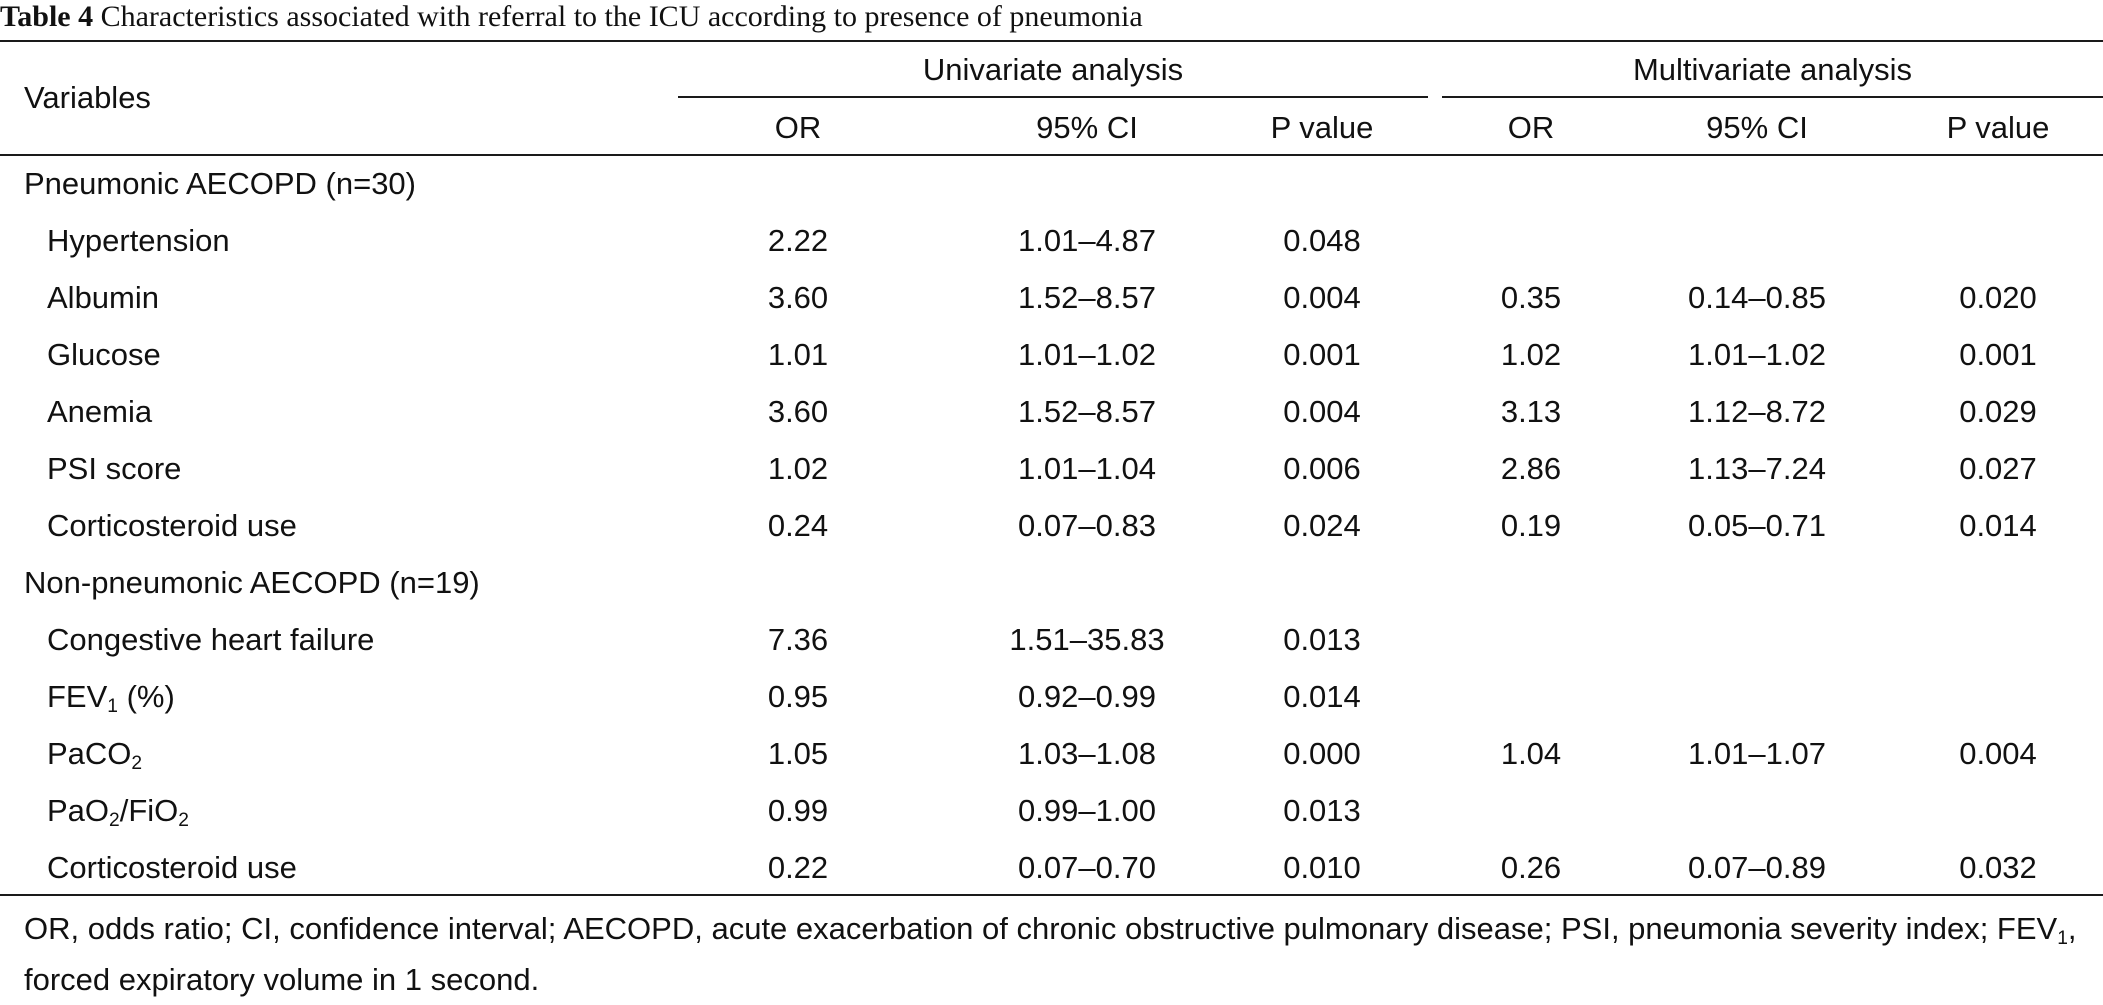 The height and width of the screenshot is (1005, 2103). I want to click on row-uni-p: 0.048, so click(1322, 240).